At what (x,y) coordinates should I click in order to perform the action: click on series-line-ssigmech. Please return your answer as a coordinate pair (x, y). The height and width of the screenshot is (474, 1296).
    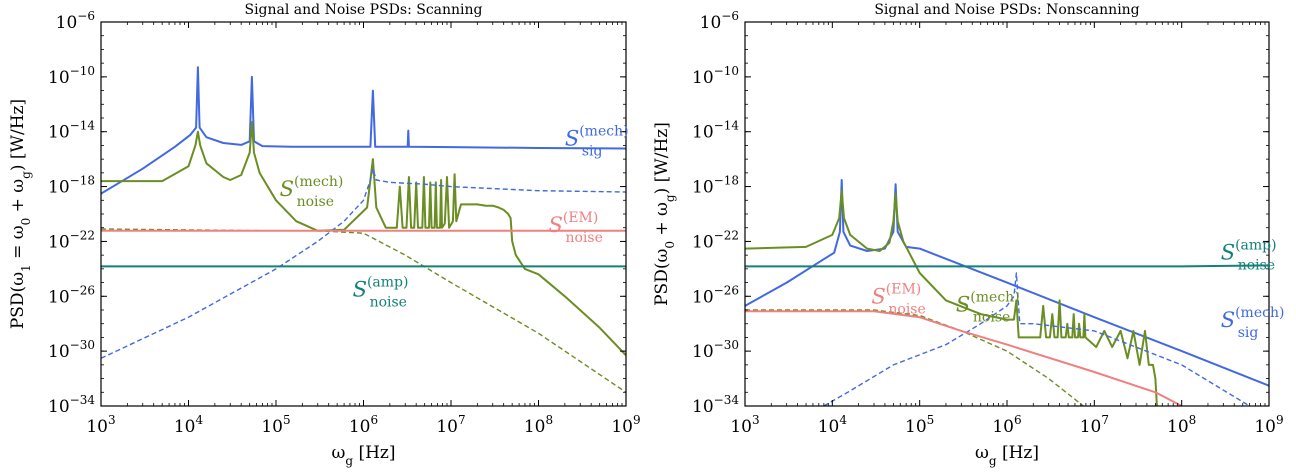
    Looking at the image, I should click on (363, 130).